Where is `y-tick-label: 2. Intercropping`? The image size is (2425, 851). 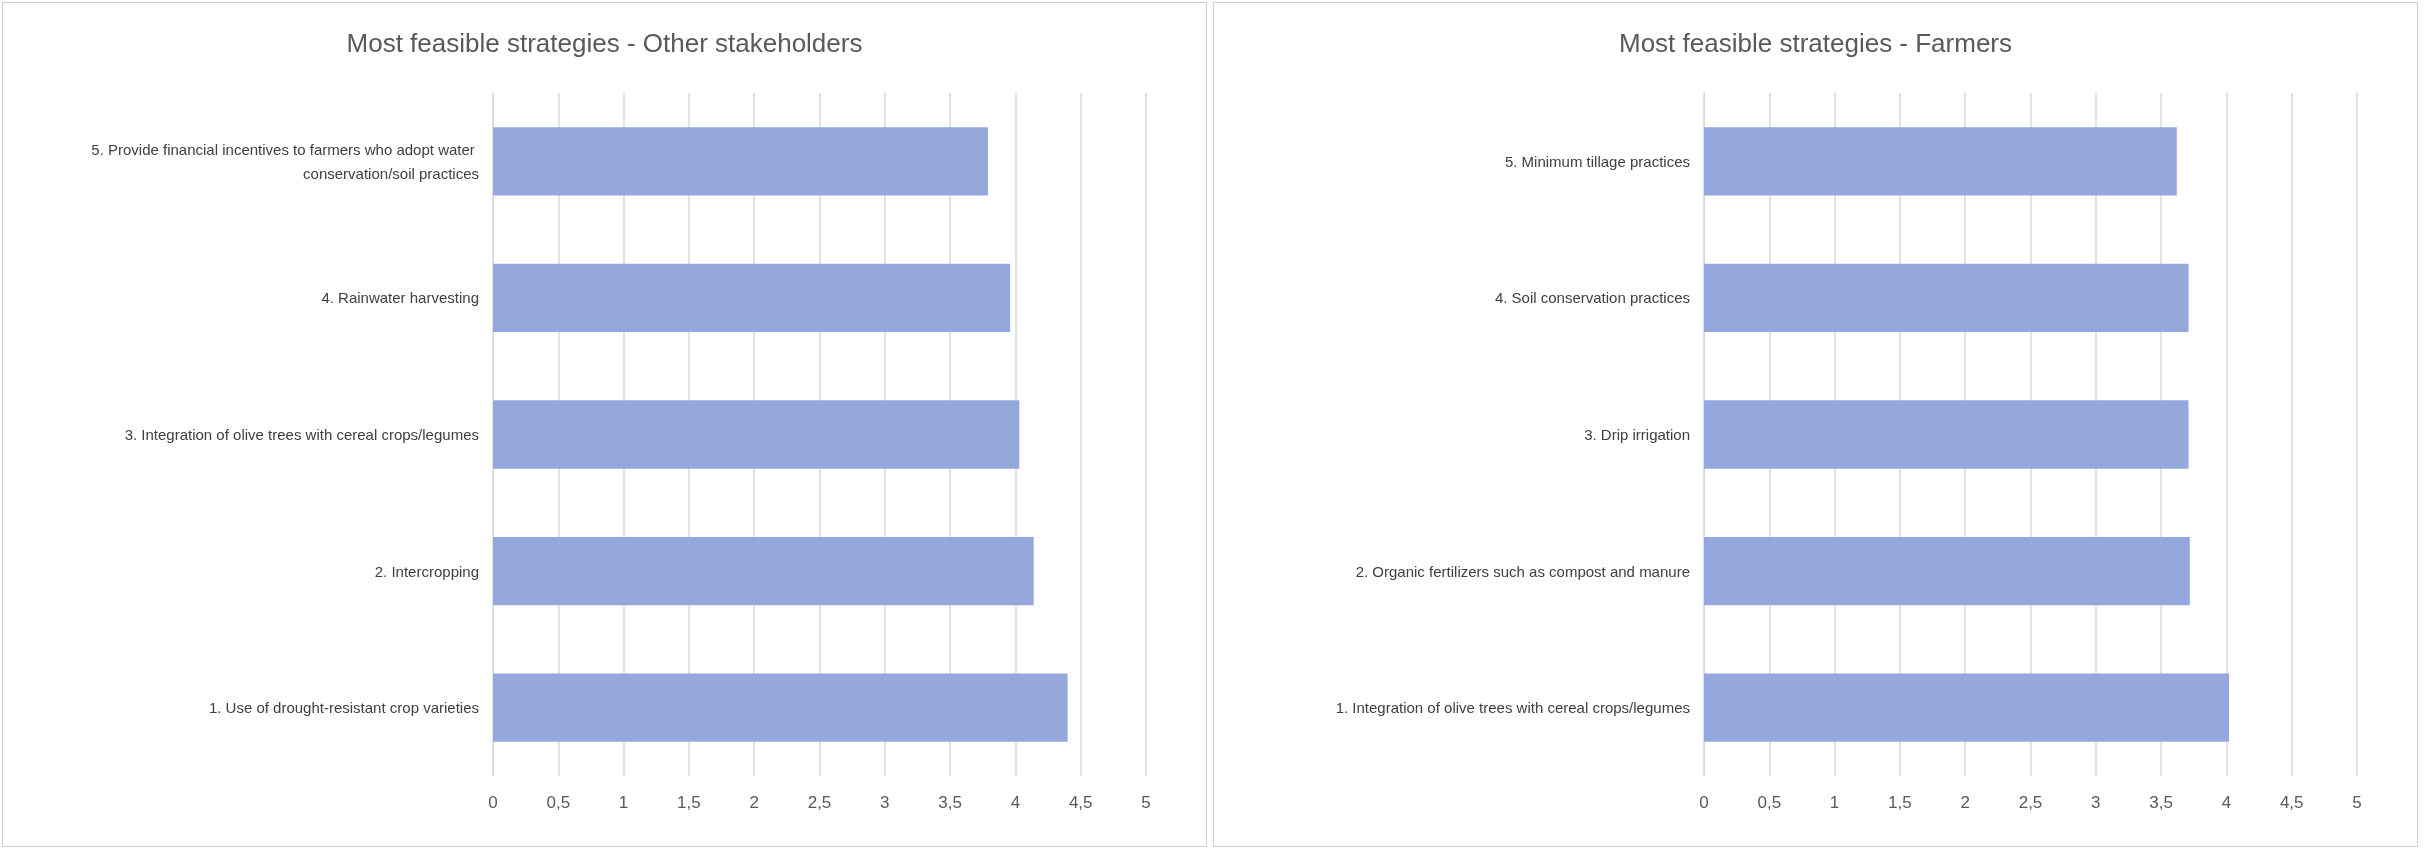
y-tick-label: 2. Intercropping is located at coordinates (426, 571).